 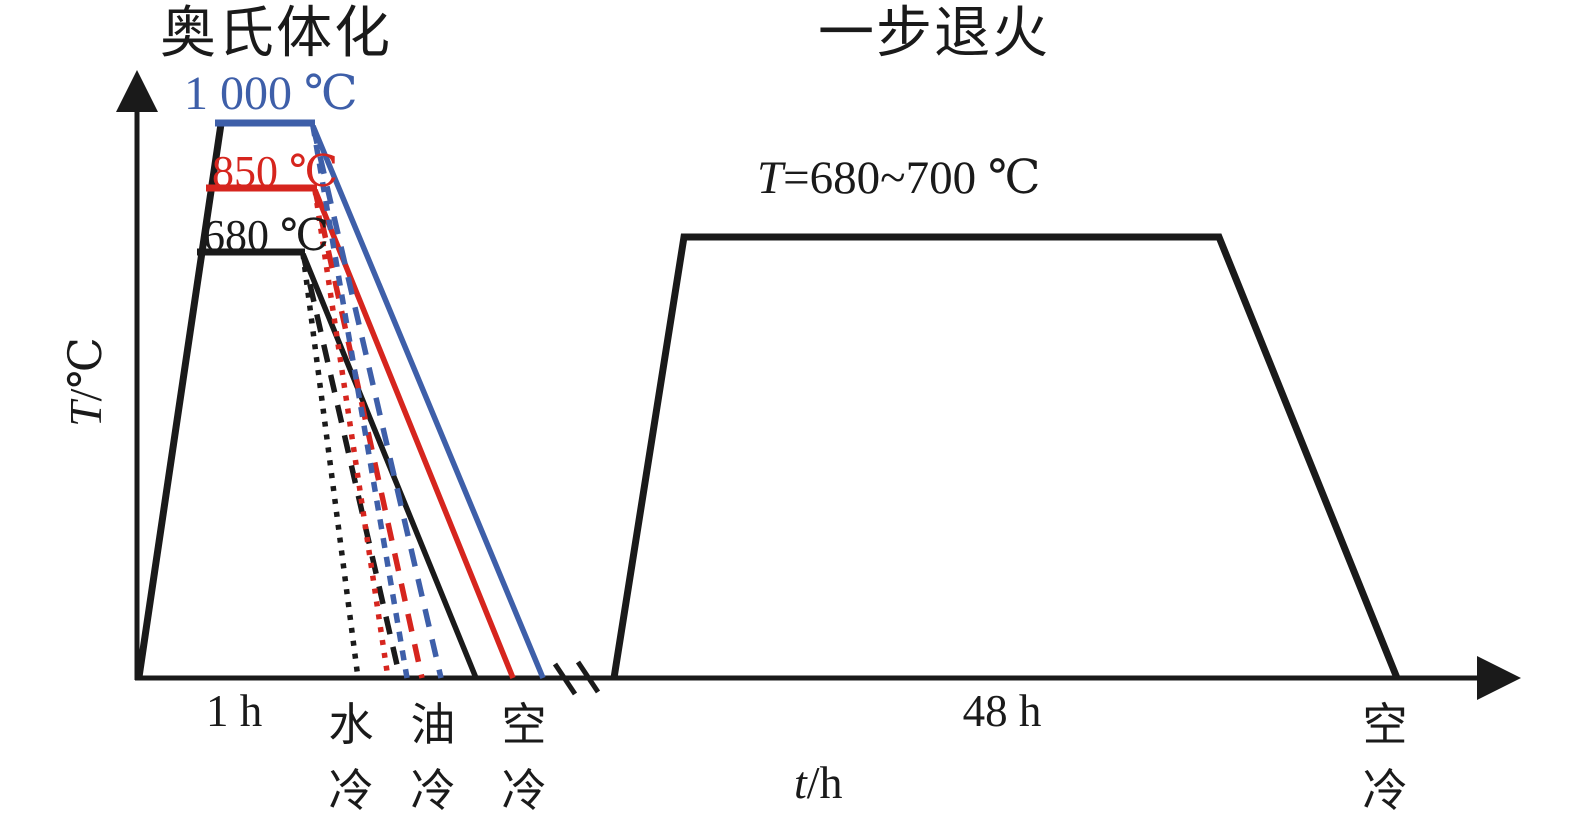 I want to click on title-austenitization: 奥氏体化, so click(x=276, y=34).